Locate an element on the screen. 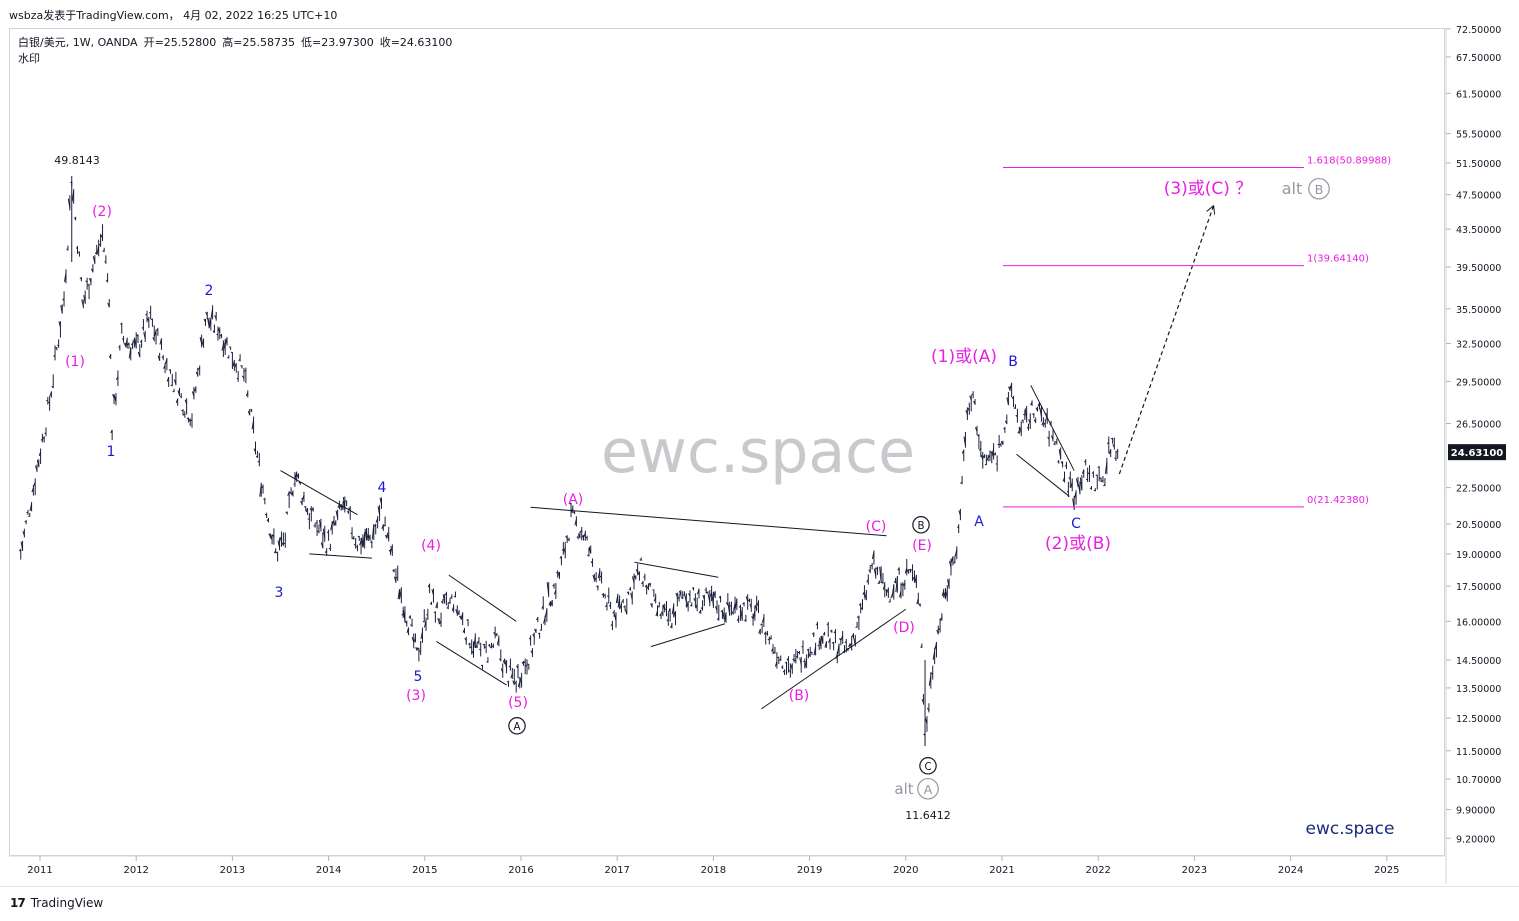  wave-label: (1) is located at coordinates (75, 362).